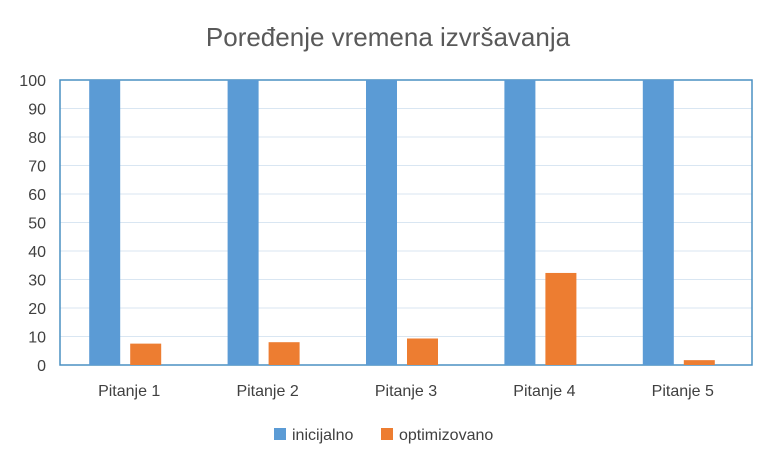 Image resolution: width=777 pixels, height=462 pixels. Describe the element at coordinates (387, 434) in the screenshot. I see `legend-swatch-optimizovano` at that location.